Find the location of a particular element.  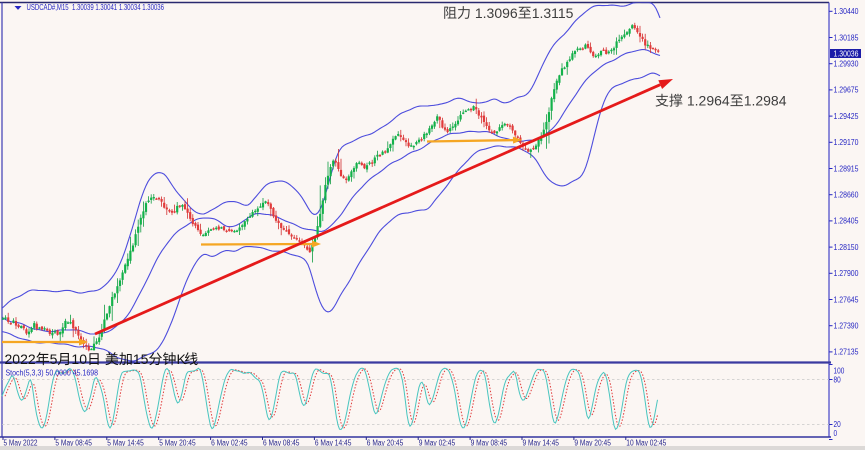

svg-text: 9 May 02:45 is located at coordinates (437, 443).